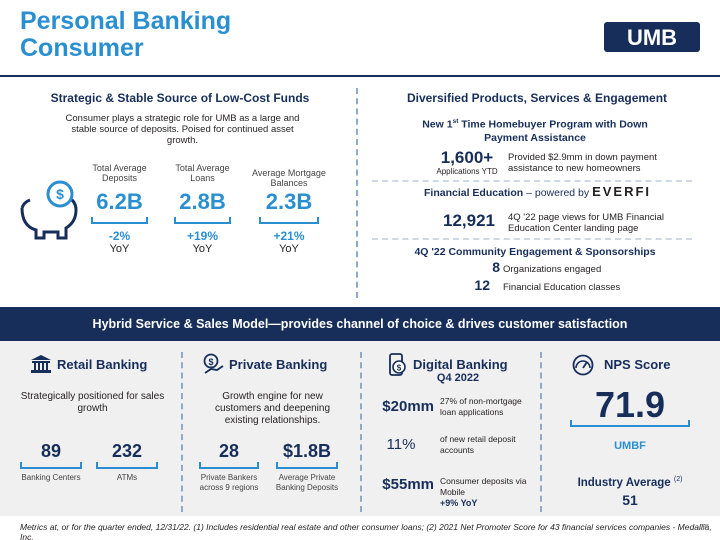  What do you see at coordinates (459, 503) in the screenshot?
I see `digital-extra: +9% YoY` at bounding box center [459, 503].